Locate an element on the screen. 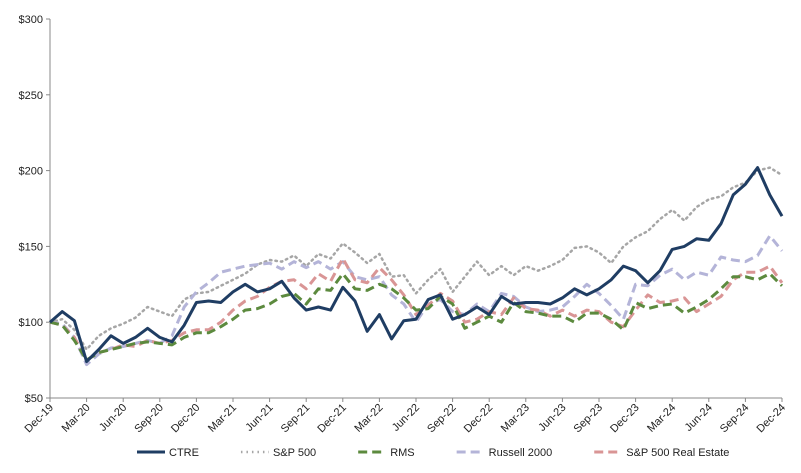  x-tick-label: Dec-21 is located at coordinates (332, 419).